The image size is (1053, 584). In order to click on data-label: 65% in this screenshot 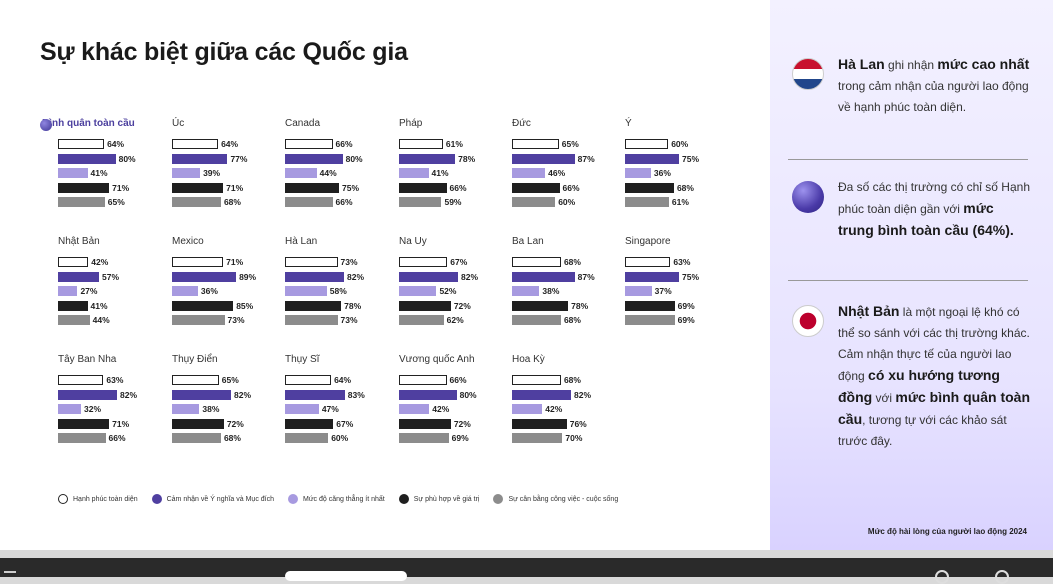, I will do `click(116, 202)`.